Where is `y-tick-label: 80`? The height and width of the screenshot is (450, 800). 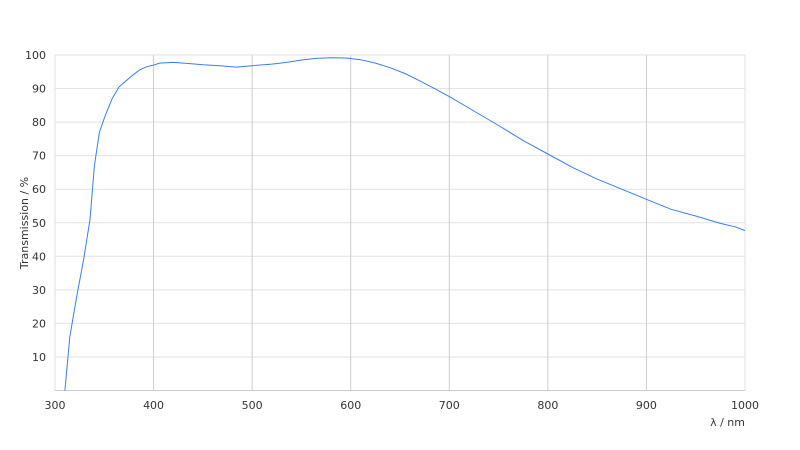 y-tick-label: 80 is located at coordinates (39, 122).